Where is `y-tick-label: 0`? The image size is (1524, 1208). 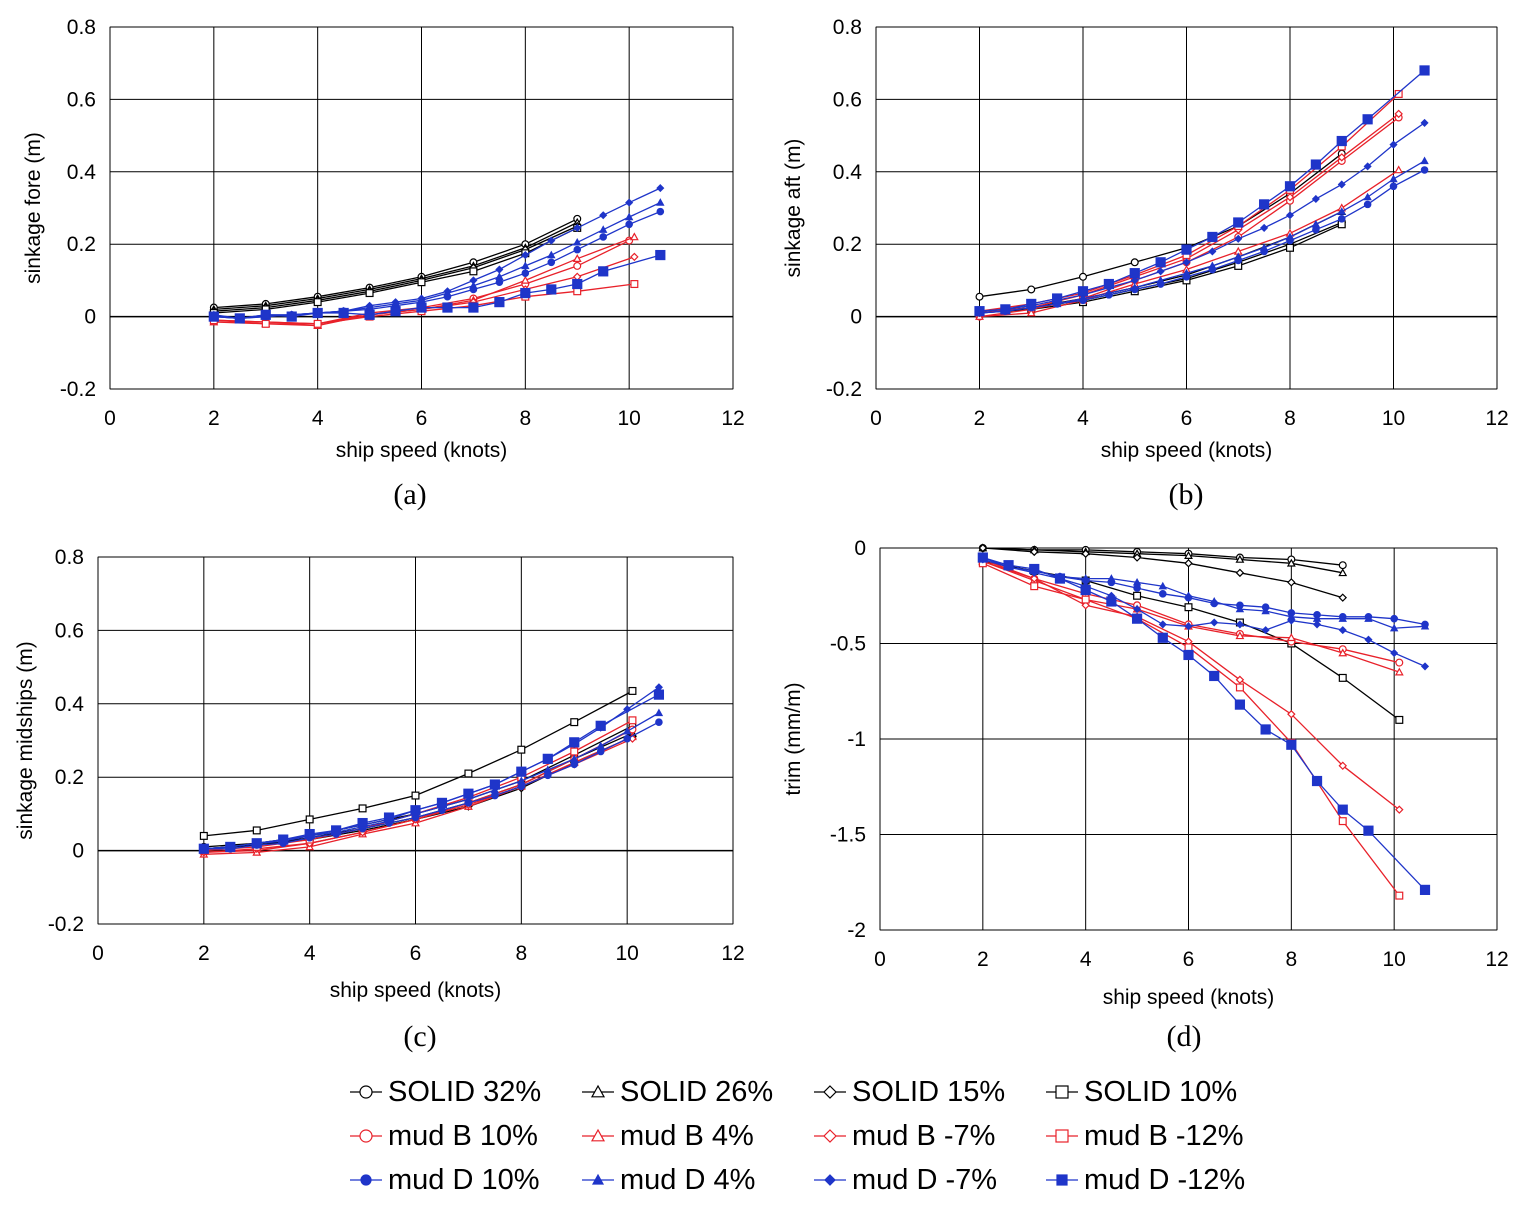 y-tick-label: 0 is located at coordinates (90, 317).